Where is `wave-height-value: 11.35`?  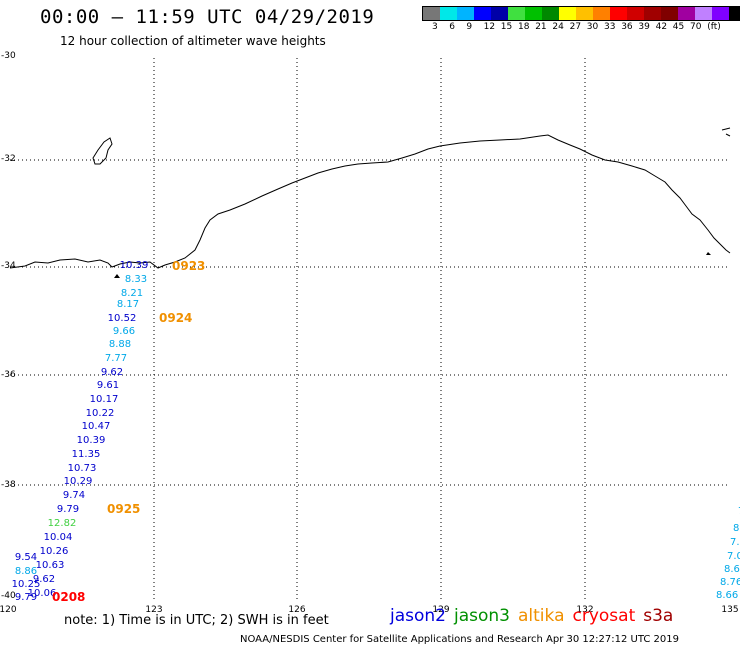 wave-height-value: 11.35 is located at coordinates (86, 454).